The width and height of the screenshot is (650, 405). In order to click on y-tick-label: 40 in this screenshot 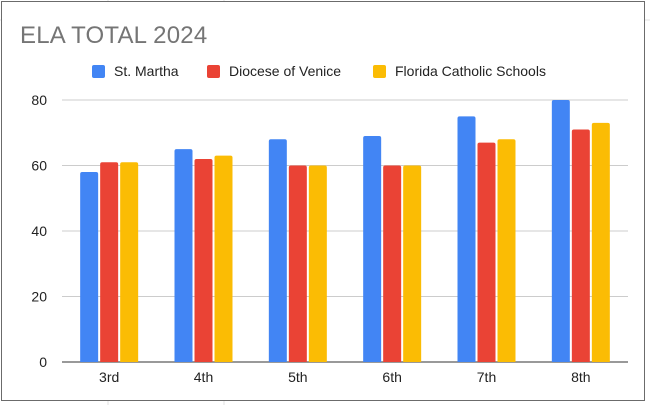, I will do `click(39, 231)`.